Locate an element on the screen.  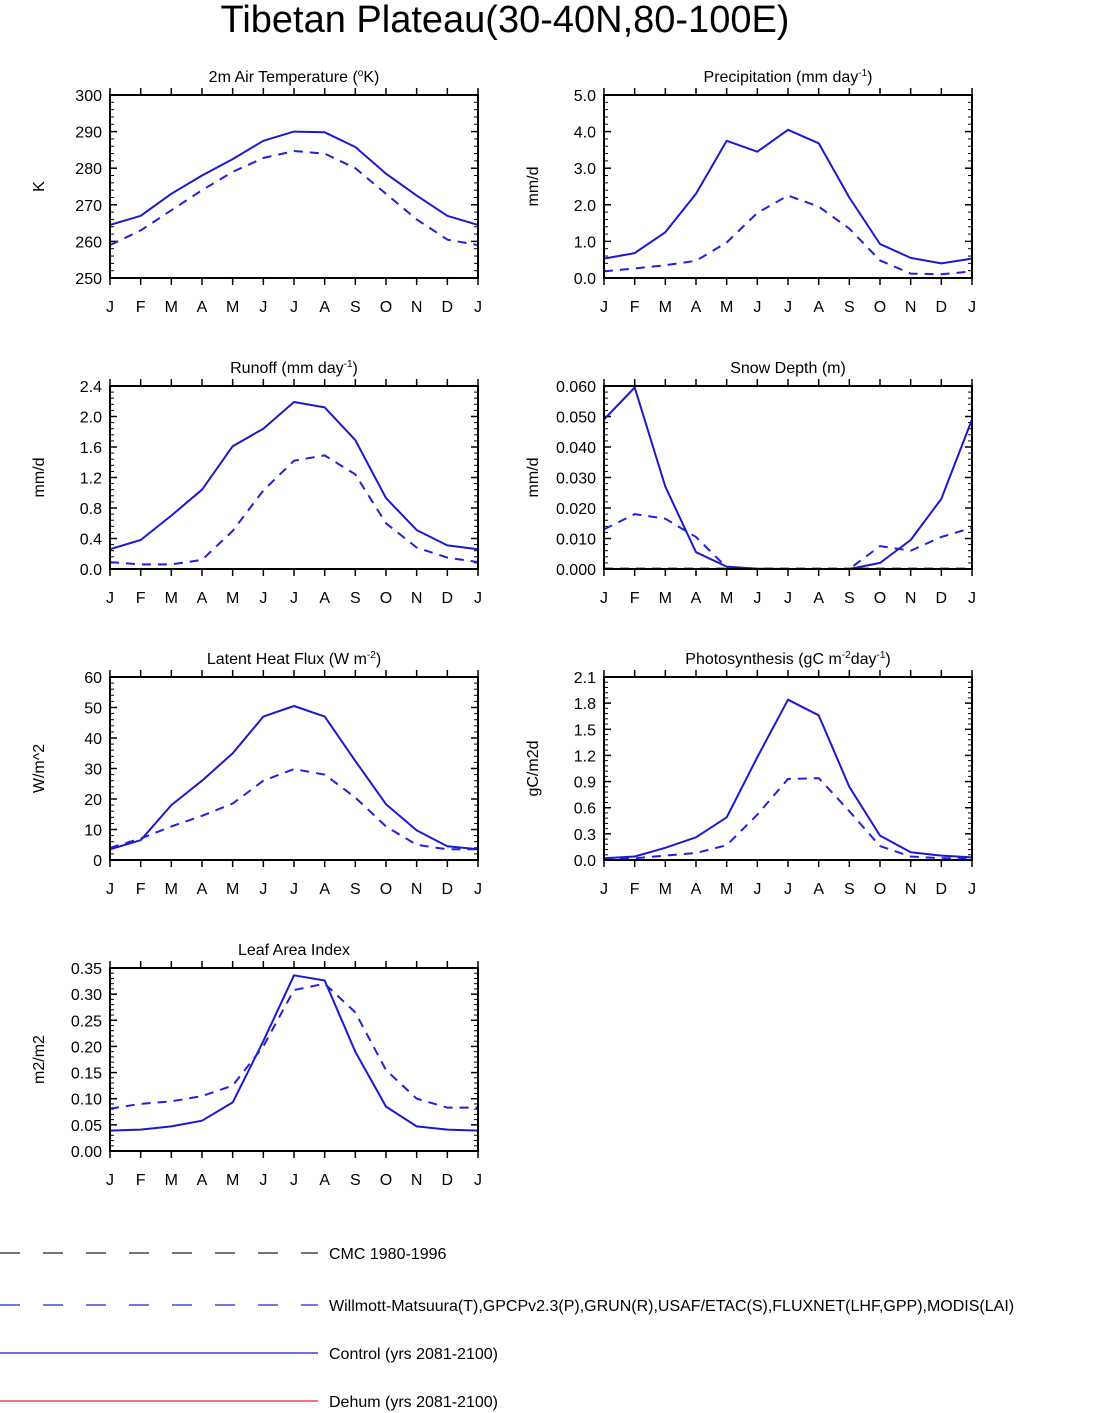
y-tick-label: 0.050 is located at coordinates (576, 418).